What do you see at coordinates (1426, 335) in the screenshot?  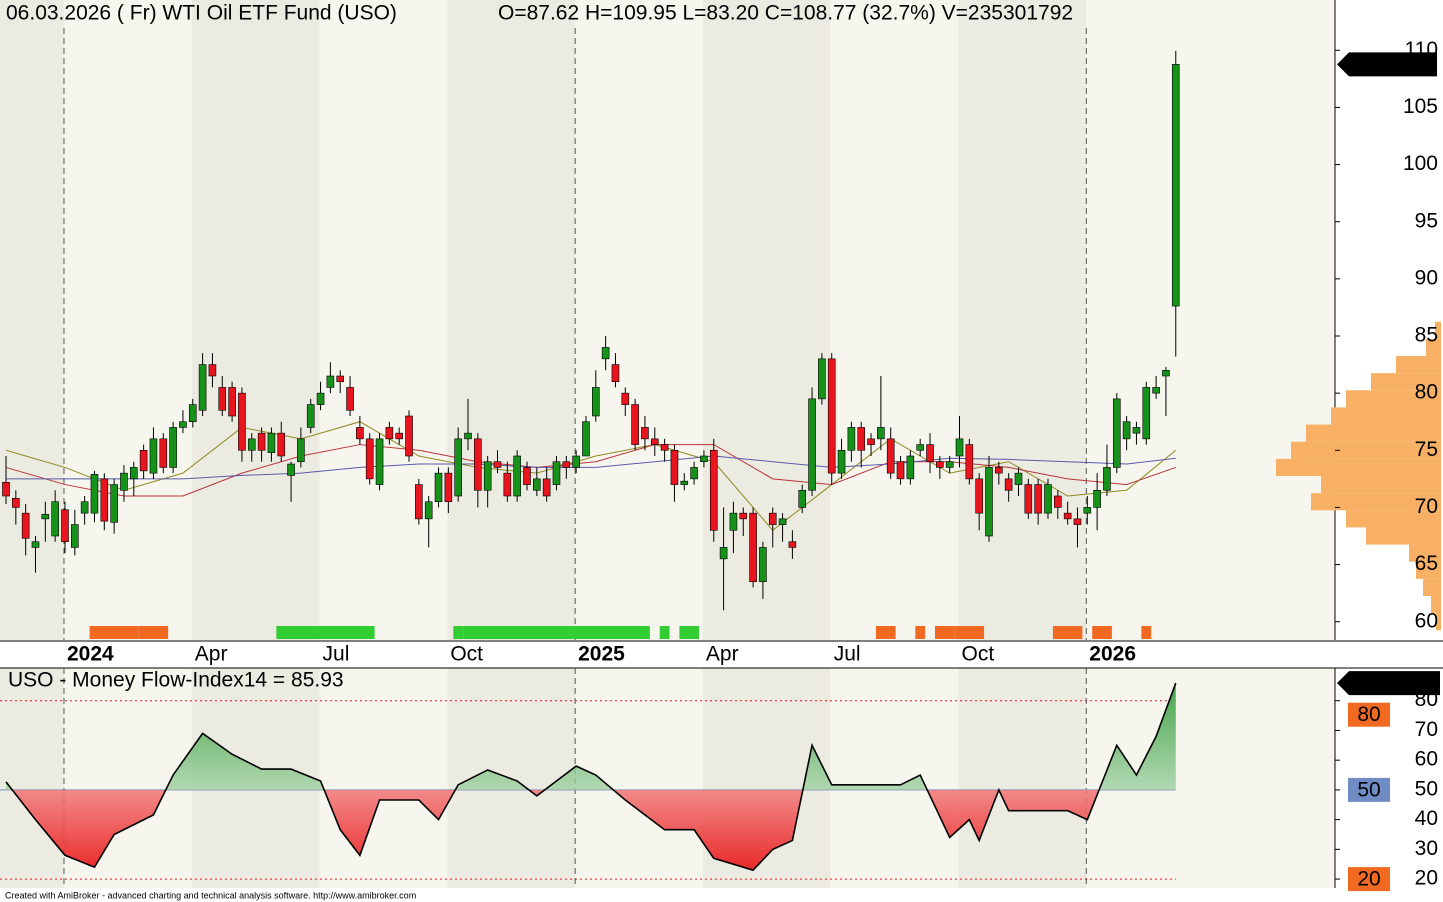 I see `y-tick-label: 85` at bounding box center [1426, 335].